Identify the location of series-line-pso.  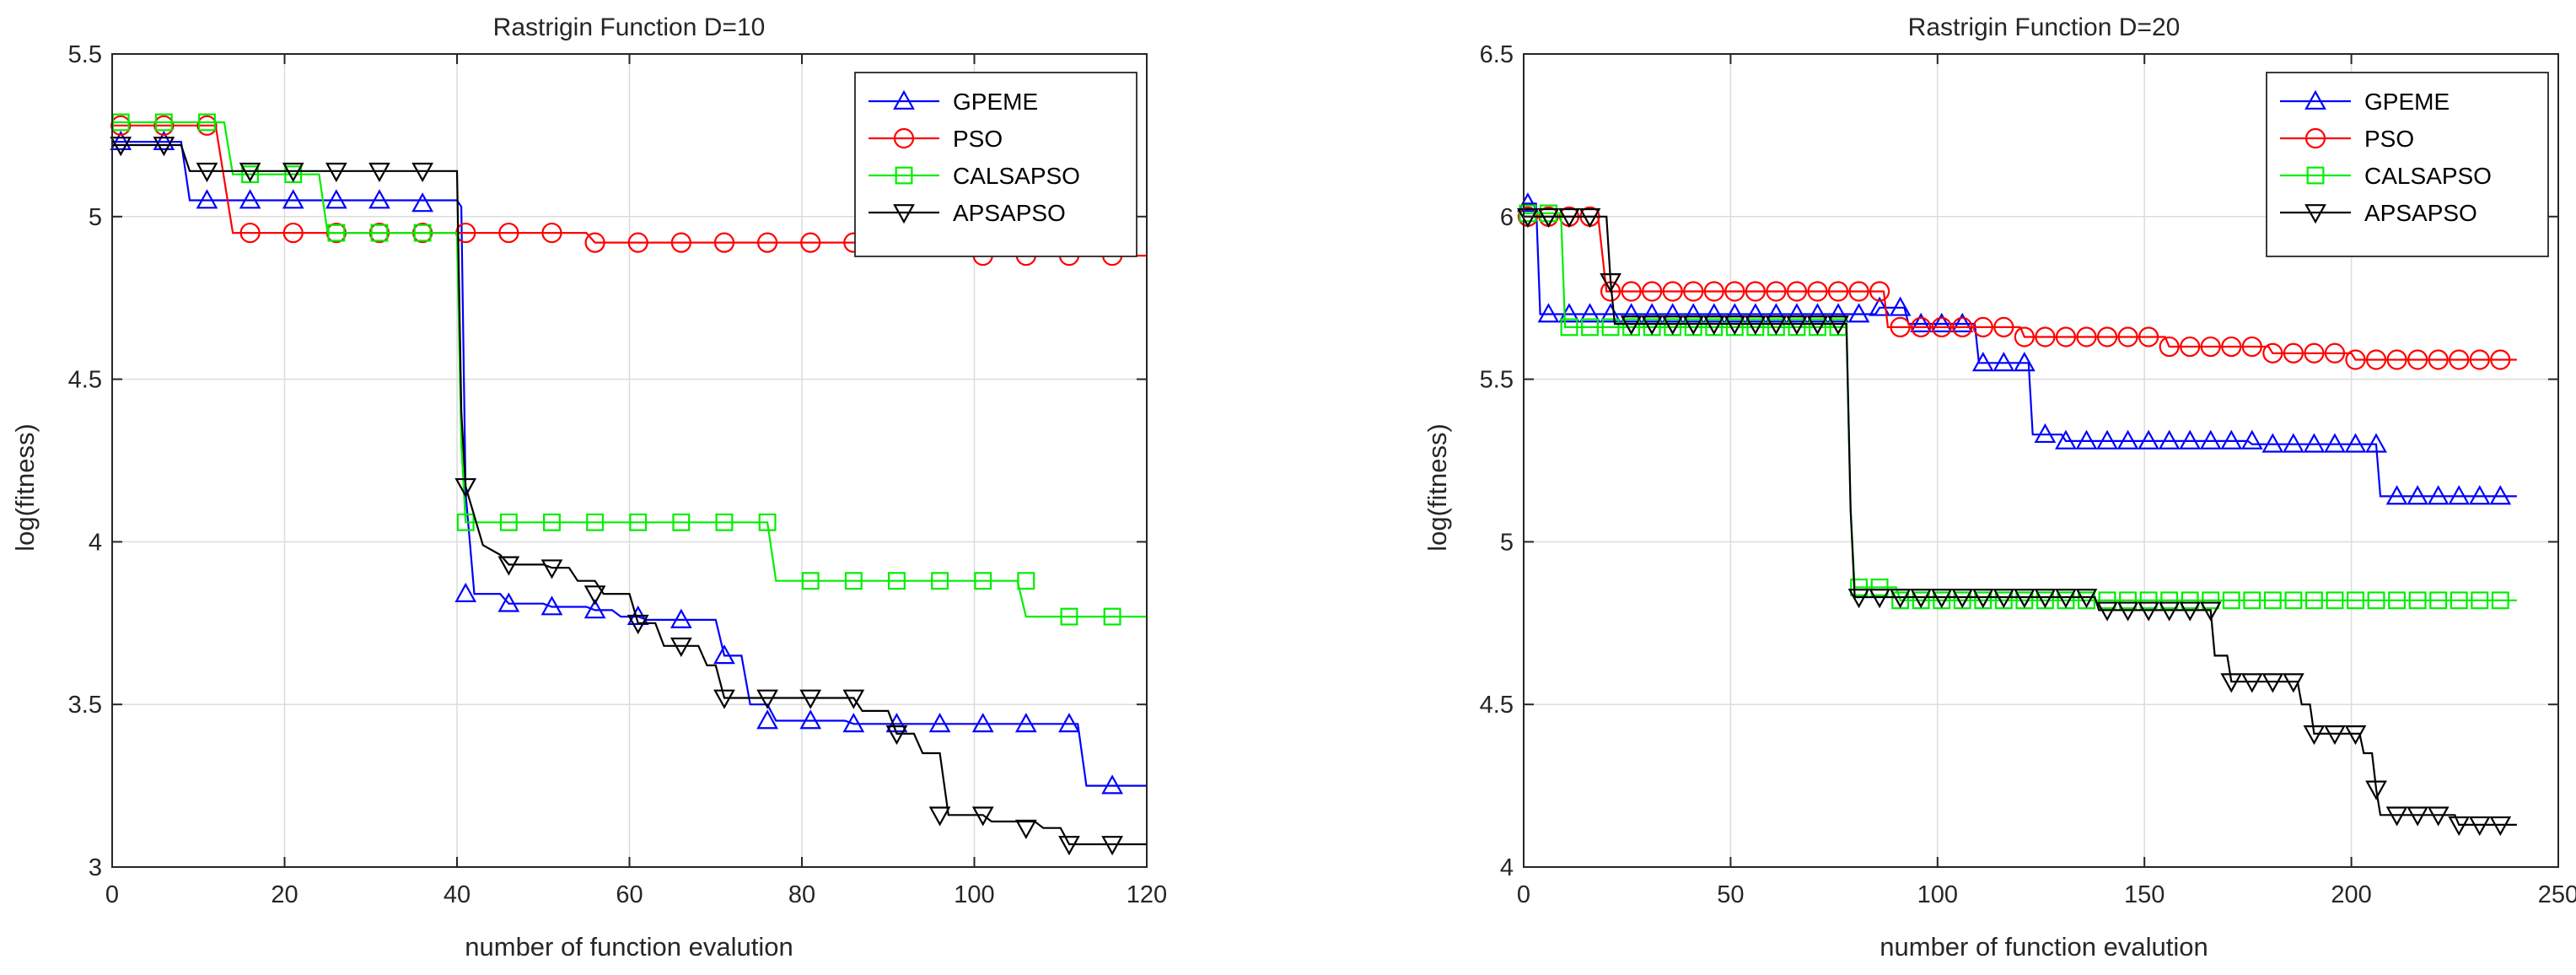
(2020, 288).